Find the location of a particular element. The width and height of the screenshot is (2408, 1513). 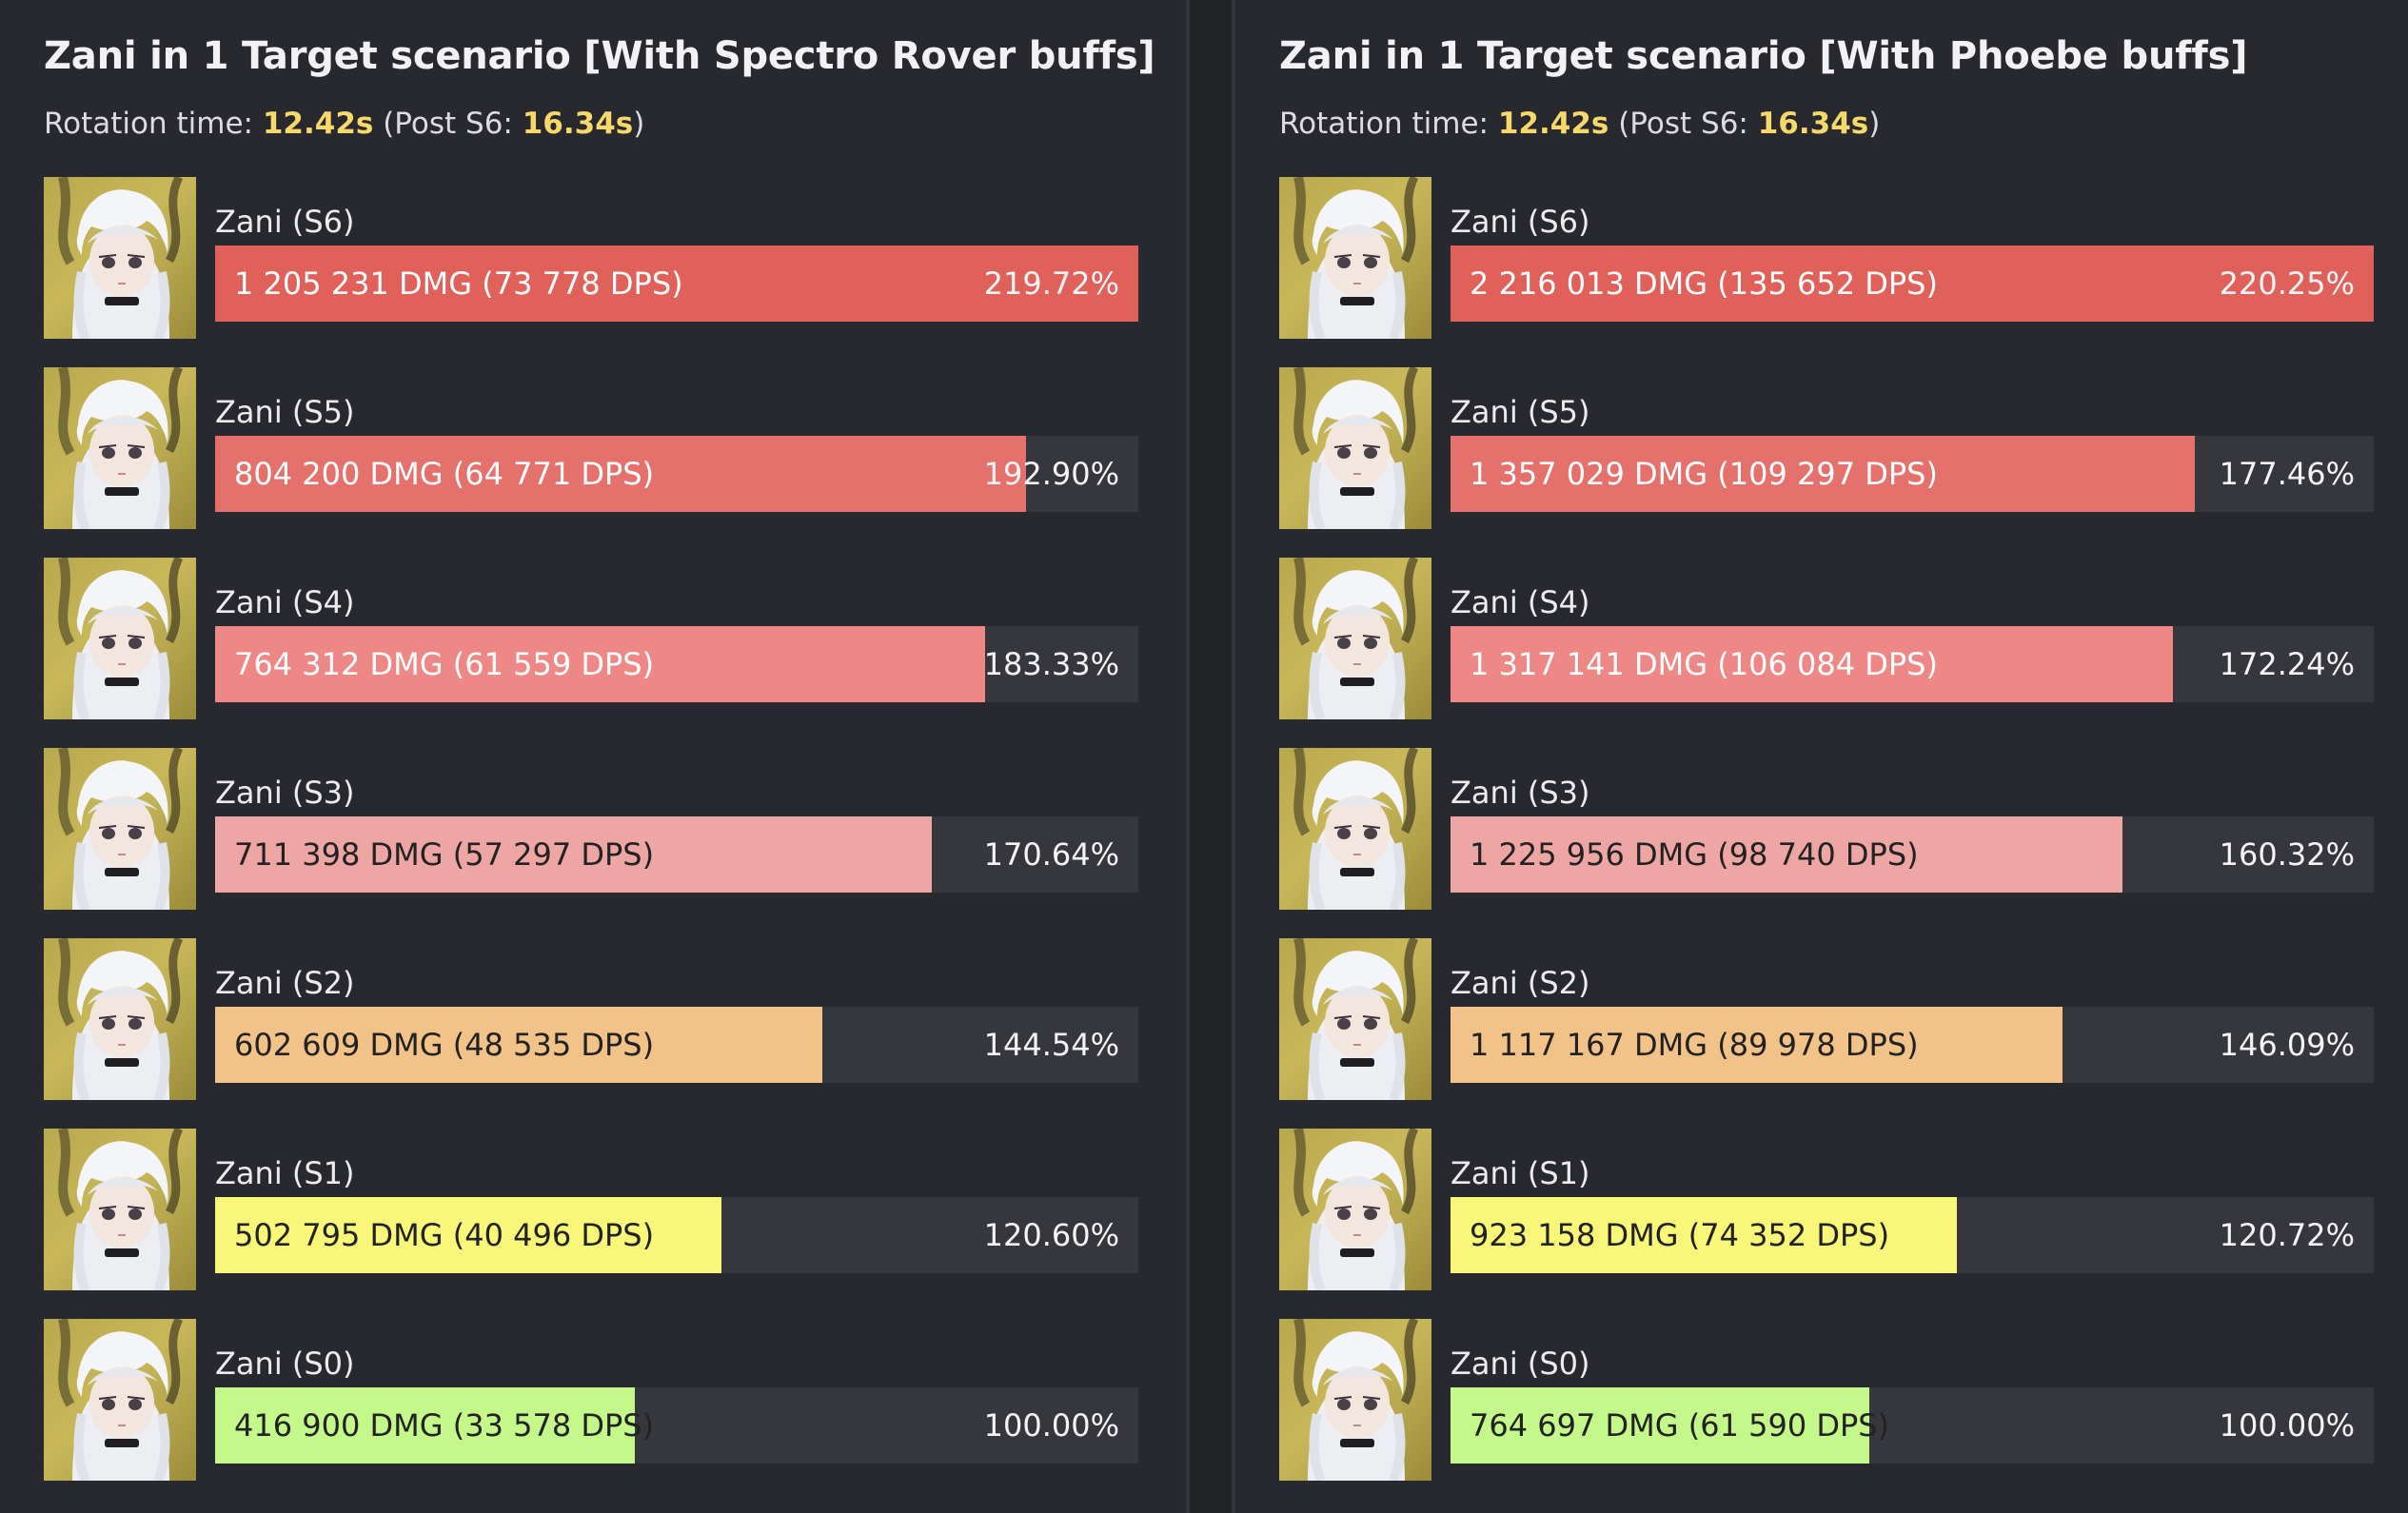

bar-damage-label: 502 795 DMG (40 496 DPS) is located at coordinates (444, 1235).